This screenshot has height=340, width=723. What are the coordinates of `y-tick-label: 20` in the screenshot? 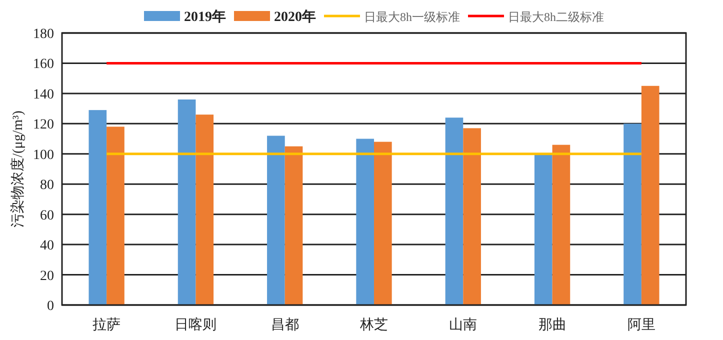 It's located at (47, 276).